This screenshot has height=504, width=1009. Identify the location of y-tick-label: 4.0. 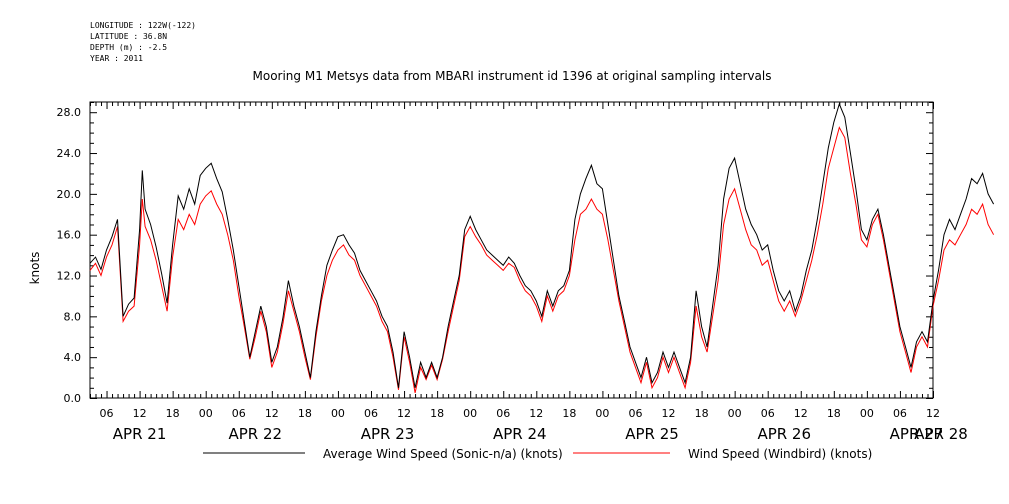
(73, 357).